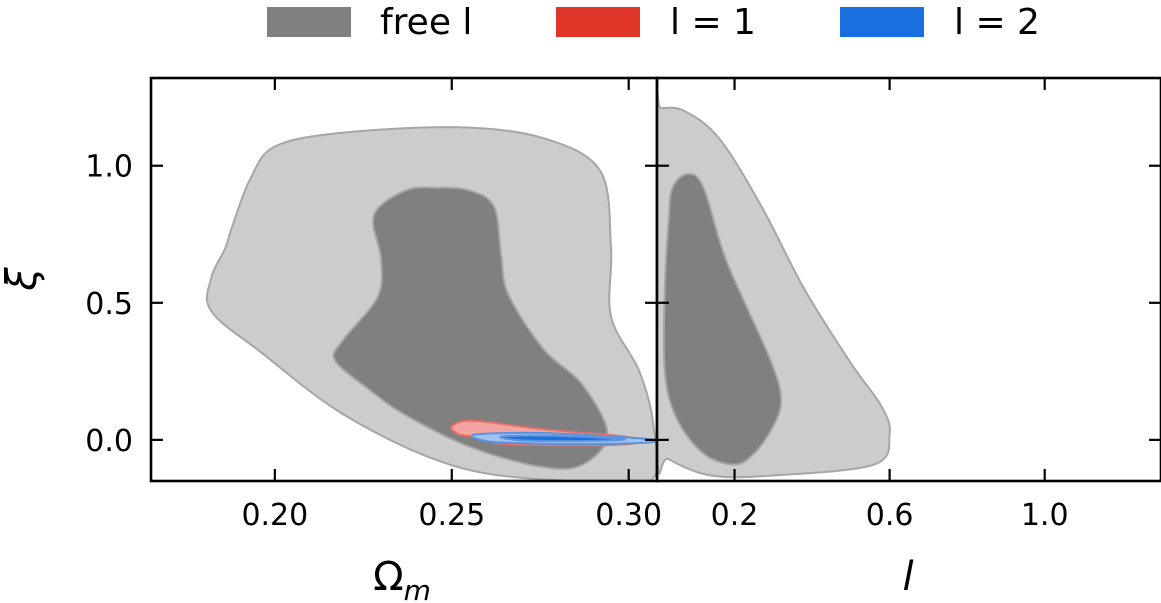 The height and width of the screenshot is (603, 1161). I want to click on xtick-label: 0.2, so click(735, 515).